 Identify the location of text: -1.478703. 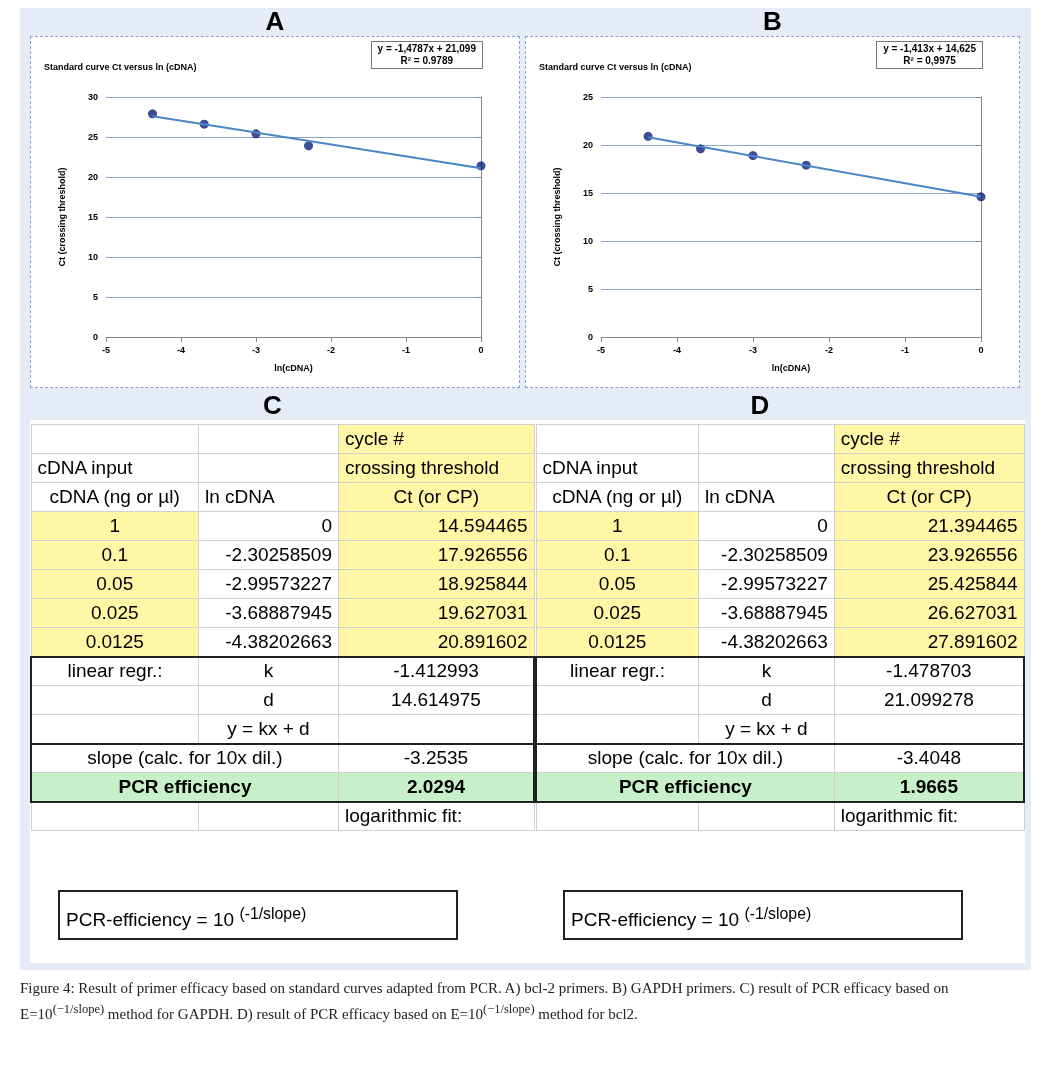
(929, 671).